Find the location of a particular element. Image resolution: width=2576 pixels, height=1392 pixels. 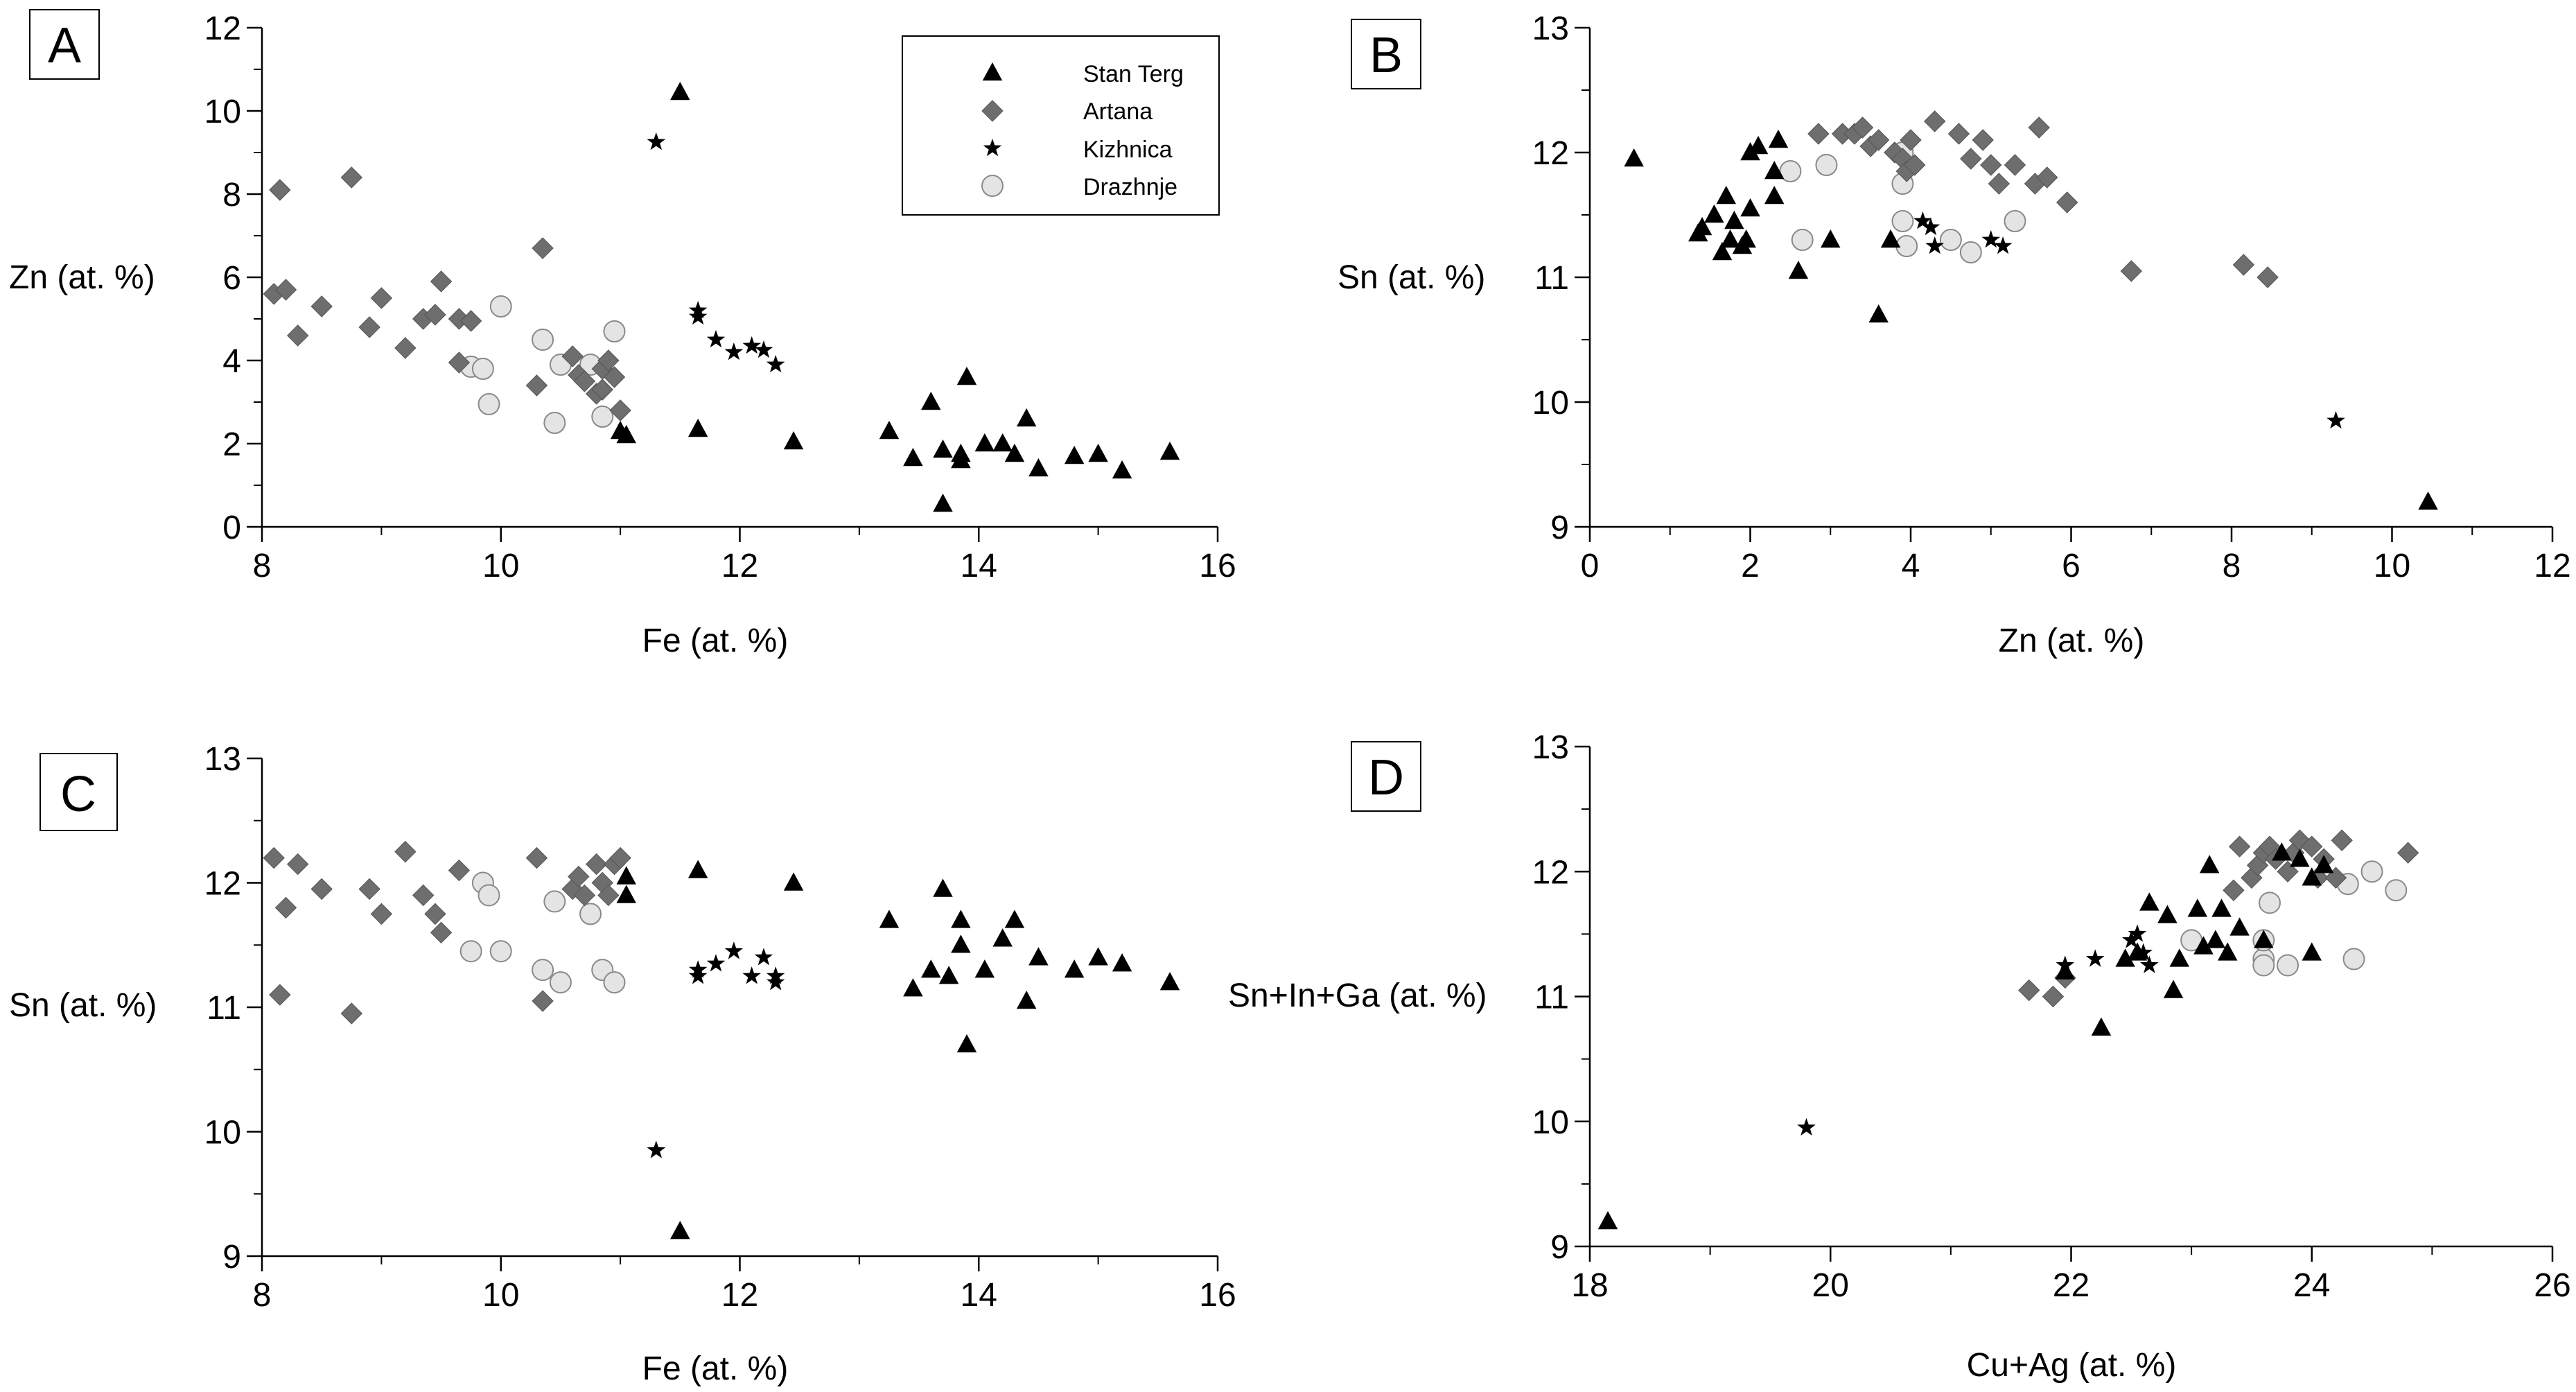

legend-marker-artana is located at coordinates (992, 111).